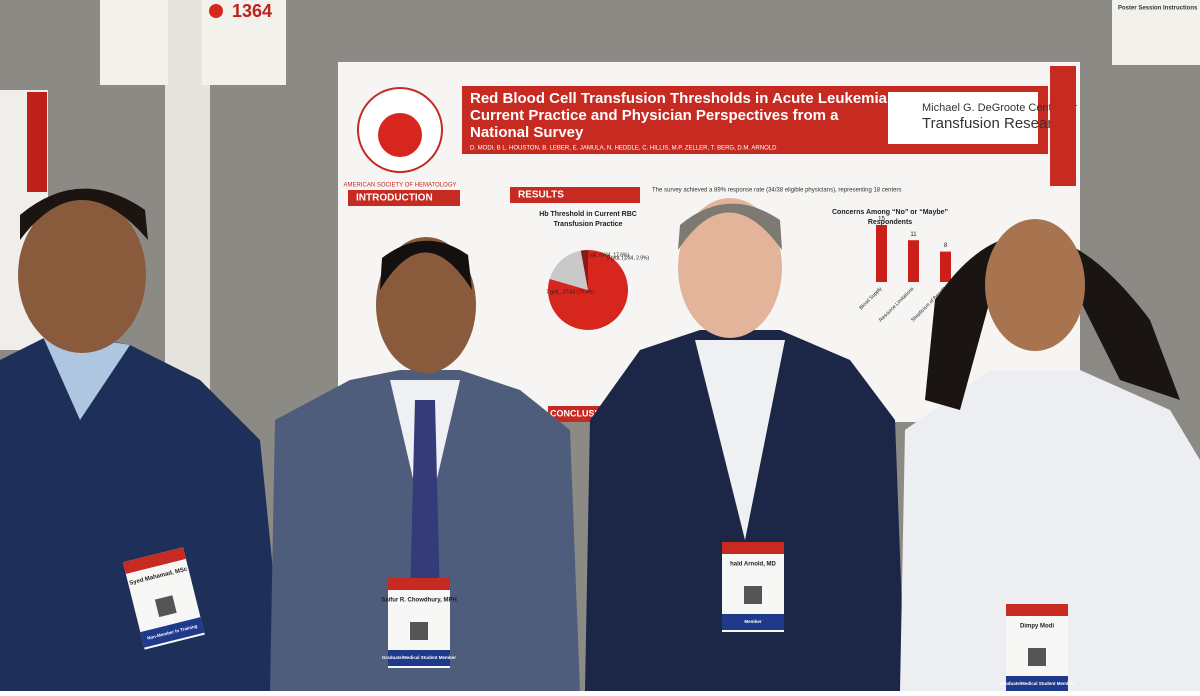 Image resolution: width=1200 pixels, height=696 pixels. What do you see at coordinates (134, 42) in the screenshot?
I see `sign` at bounding box center [134, 42].